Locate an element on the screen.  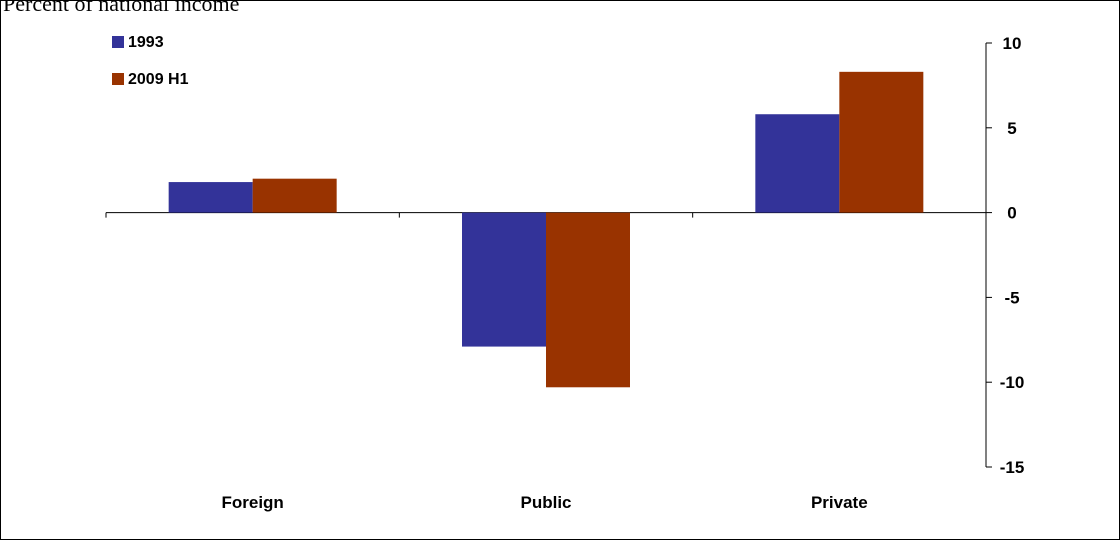
bar-foreign-2009-h1 is located at coordinates (294, 195).